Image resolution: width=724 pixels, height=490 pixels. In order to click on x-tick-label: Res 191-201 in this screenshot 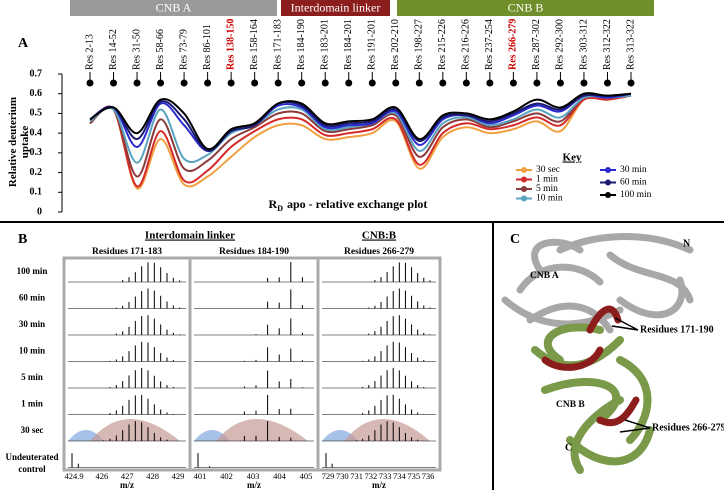, I will do `click(372, 44)`.